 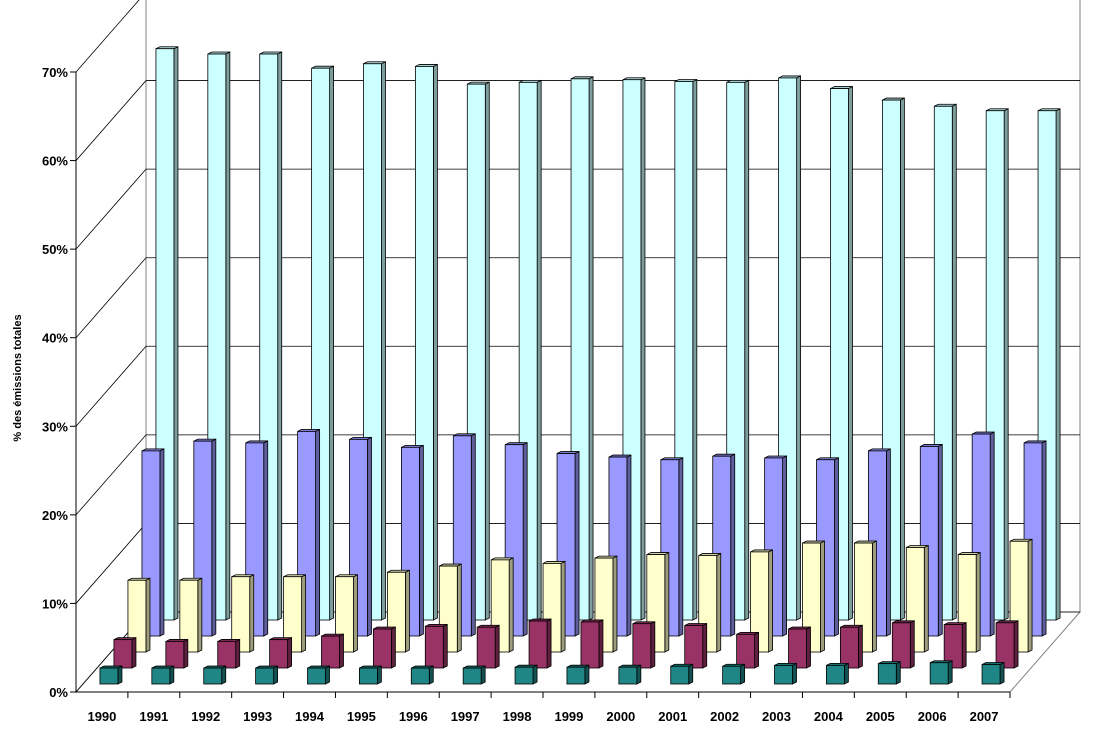 I want to click on y-tick-label: 10%, so click(x=55, y=603).